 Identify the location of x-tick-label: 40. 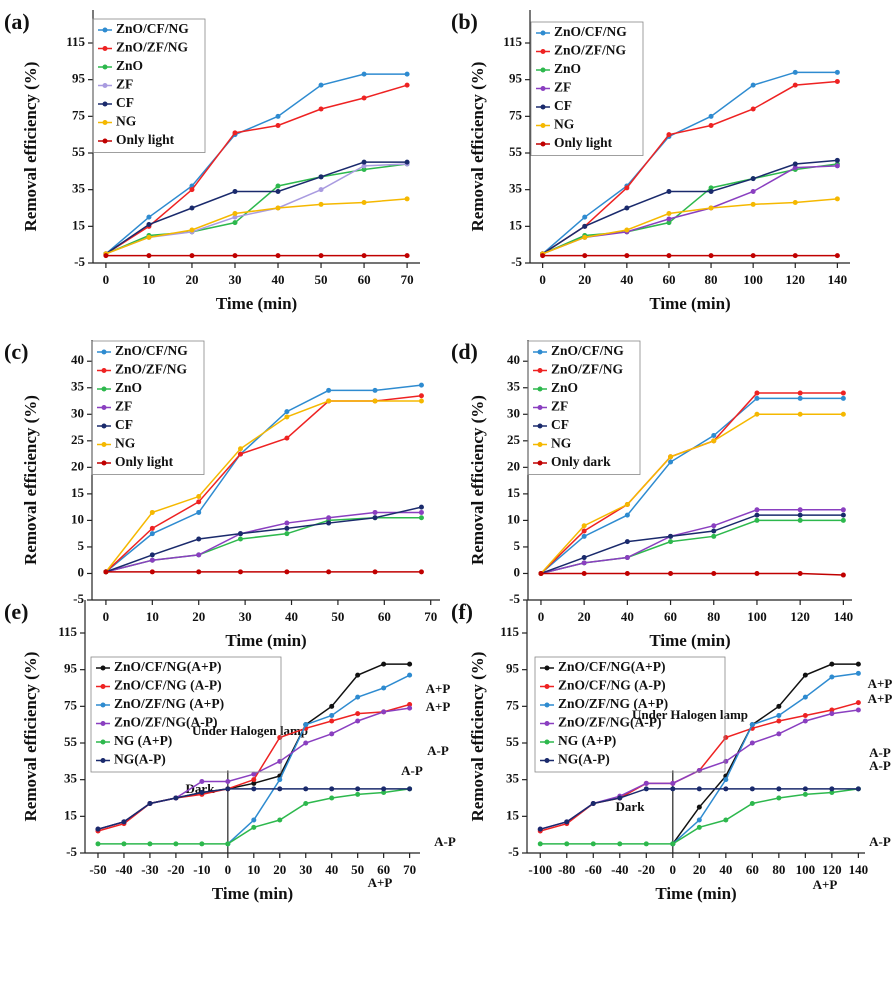
(627, 616).